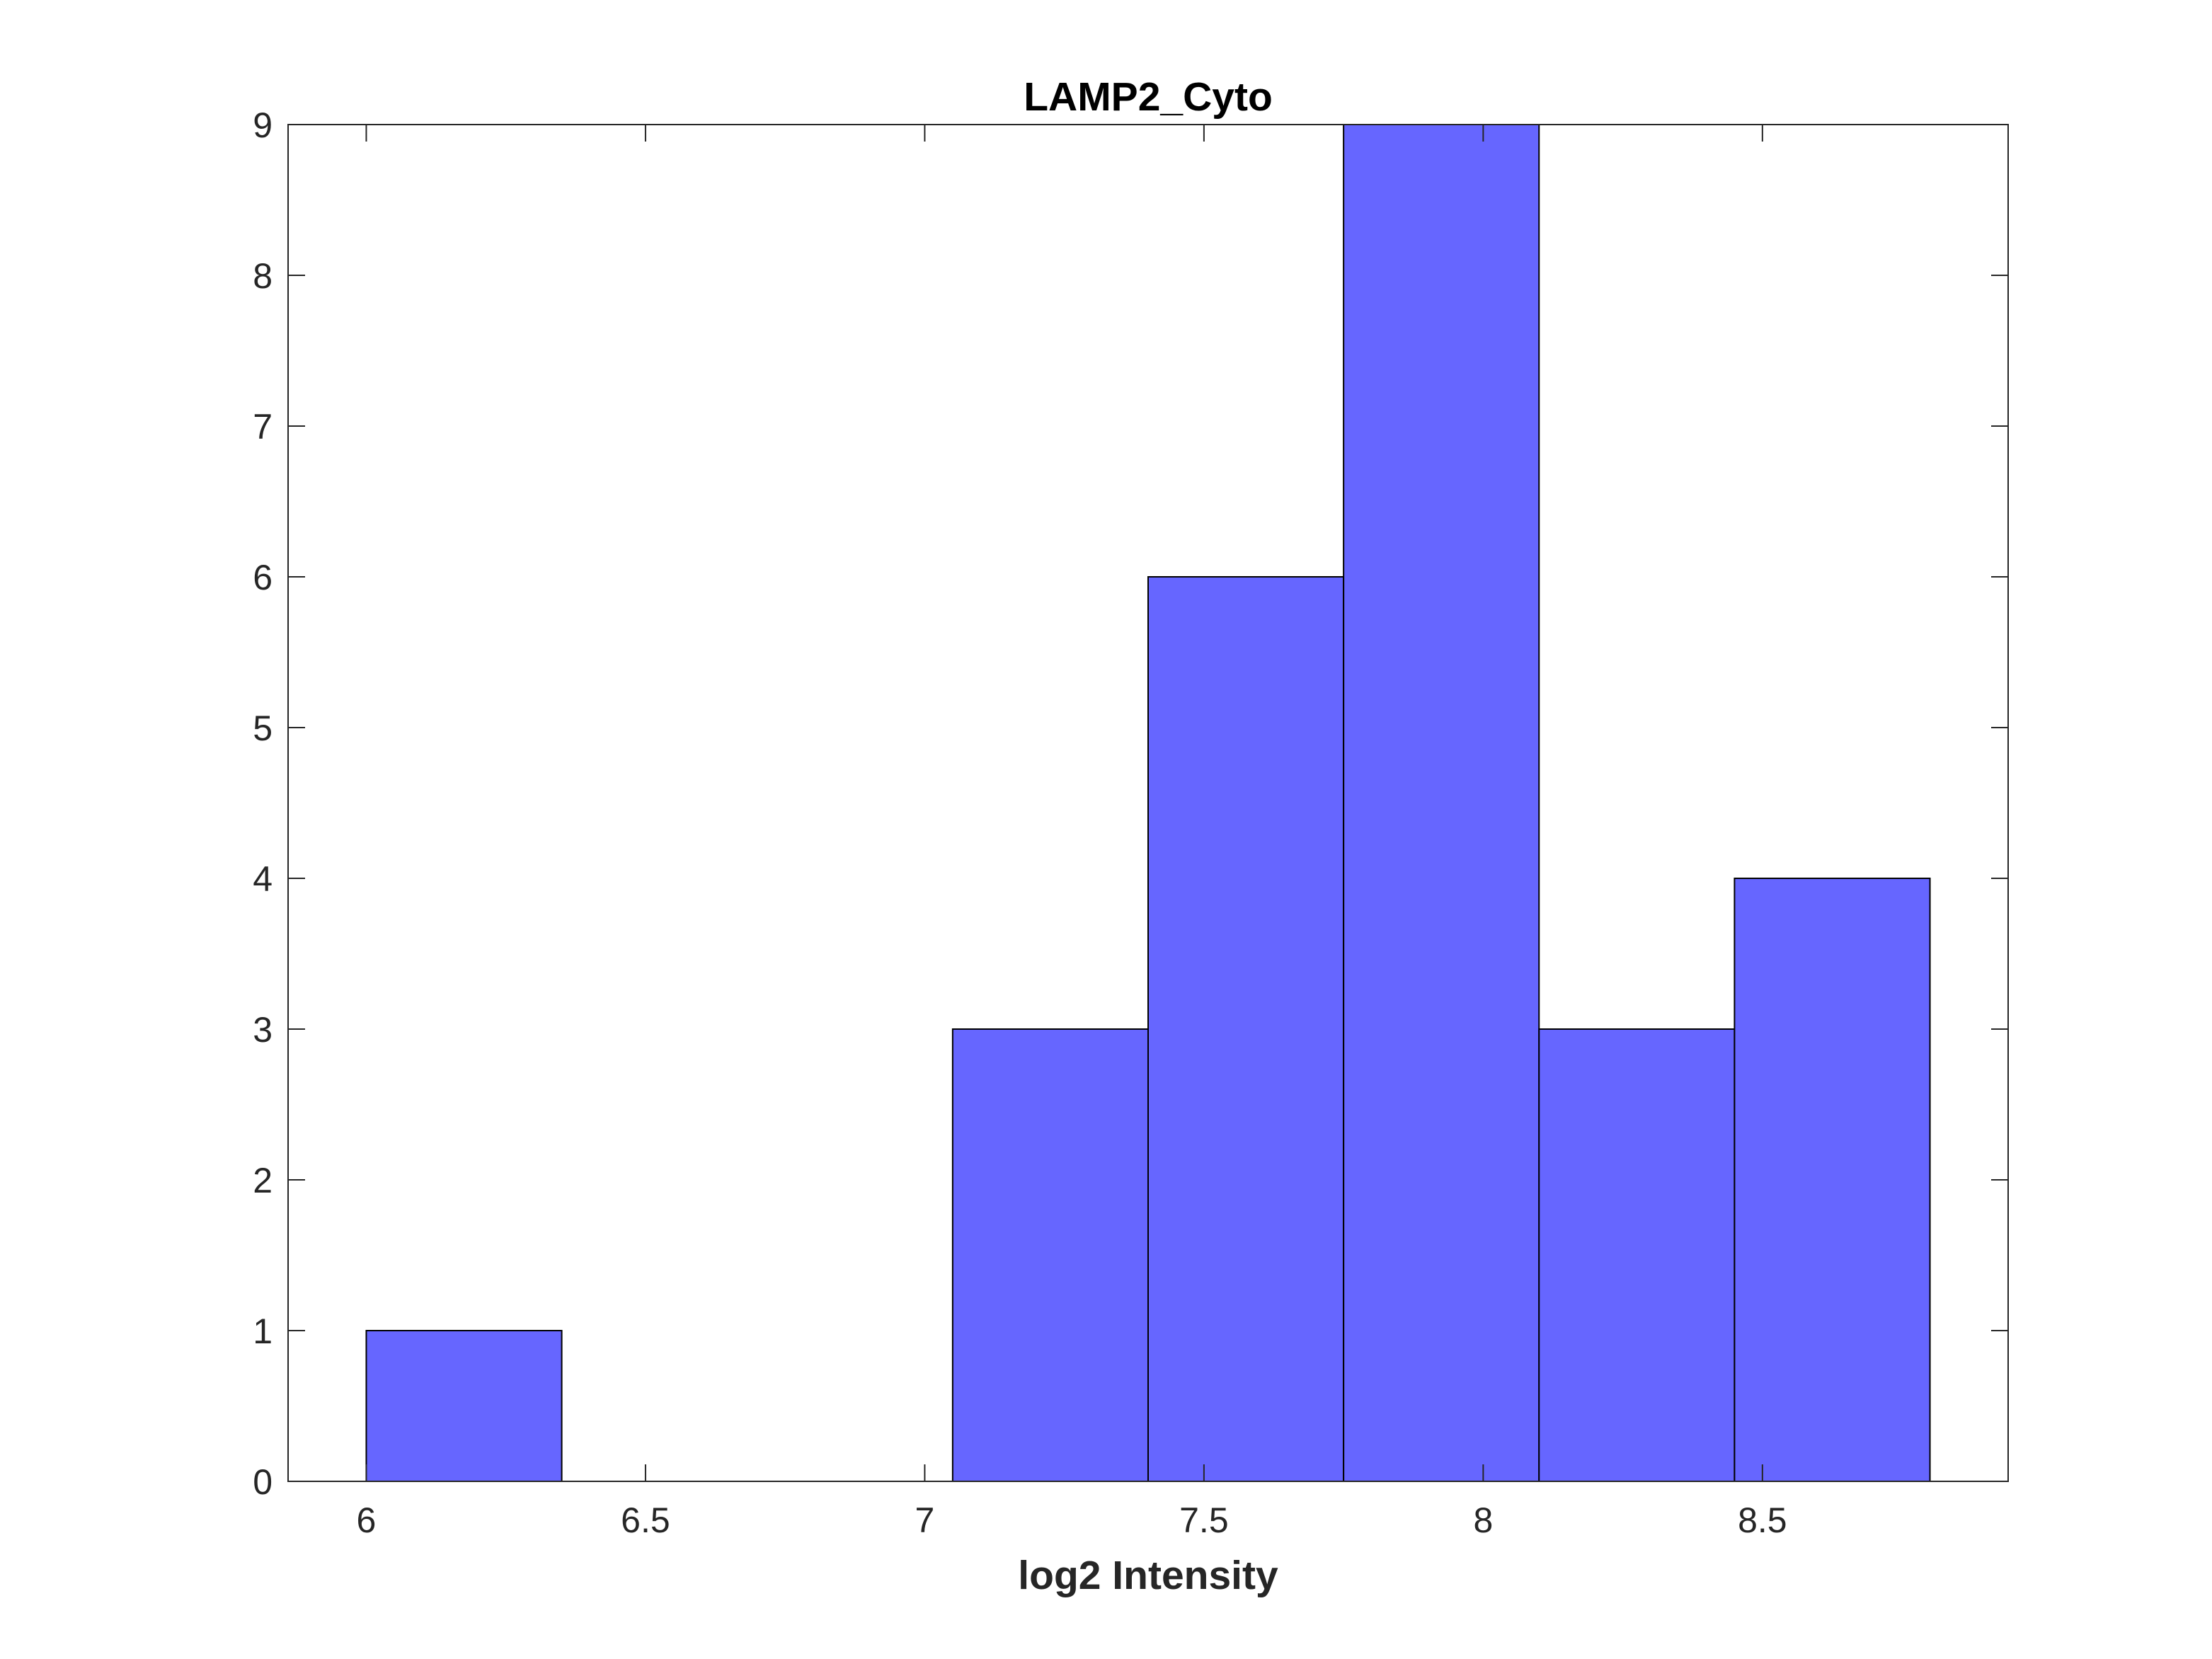  I want to click on y-tick-label: 1, so click(263, 1331).